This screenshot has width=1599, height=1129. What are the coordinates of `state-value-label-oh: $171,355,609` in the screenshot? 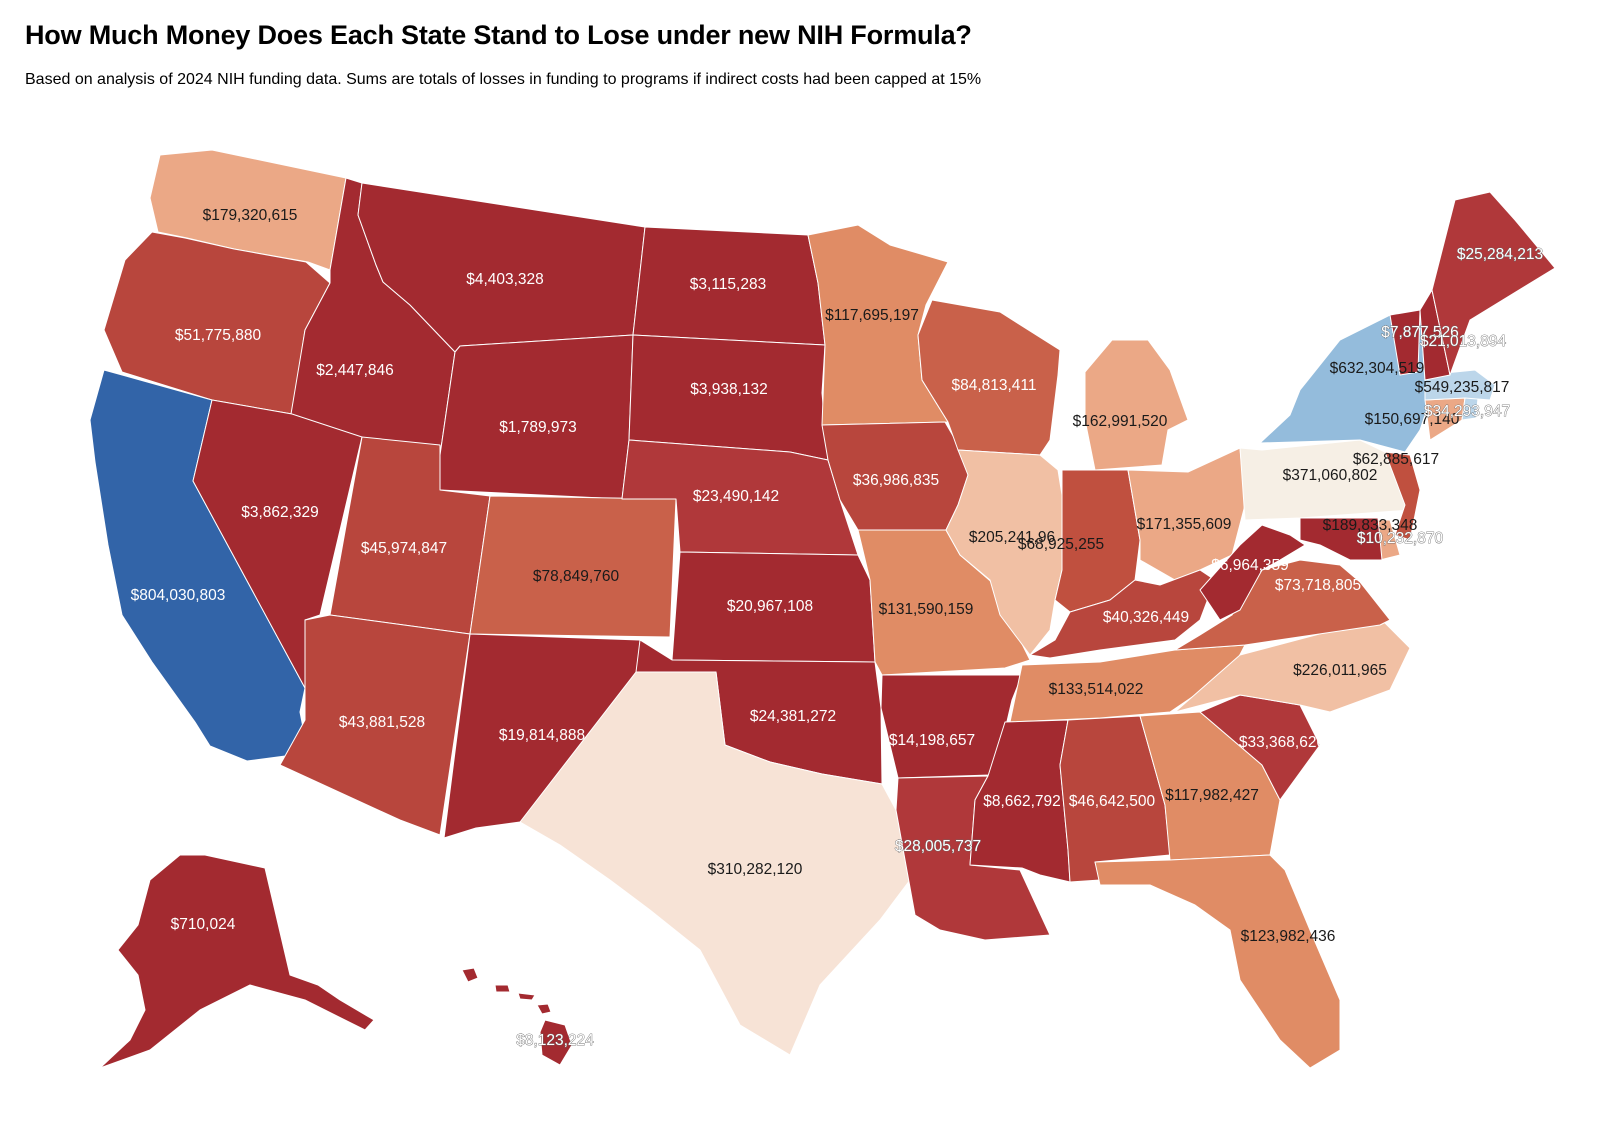 It's located at (1184, 524).